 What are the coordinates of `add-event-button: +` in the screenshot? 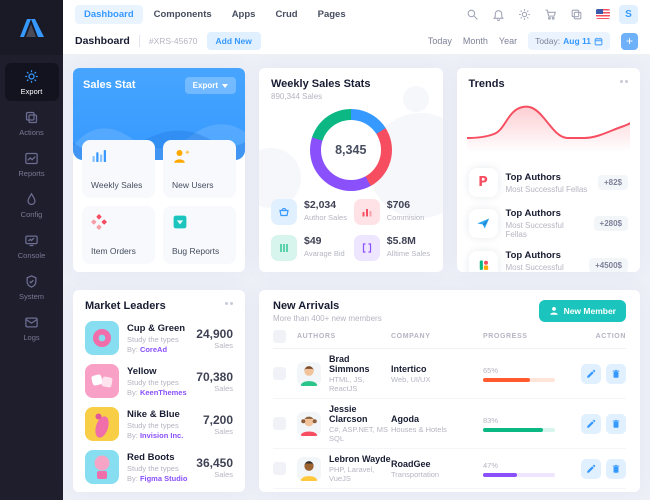 It's located at (629, 41).